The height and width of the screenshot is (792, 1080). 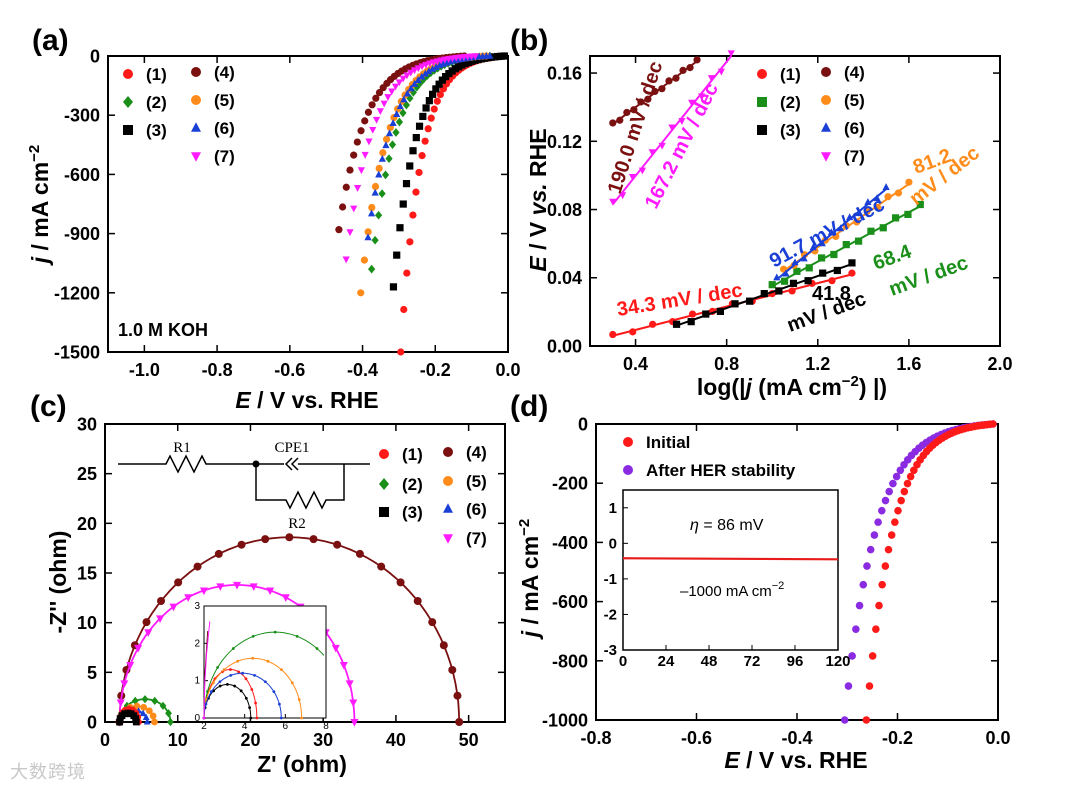 I want to click on panel-a-x-tick-label: -0.2, so click(x=435, y=370).